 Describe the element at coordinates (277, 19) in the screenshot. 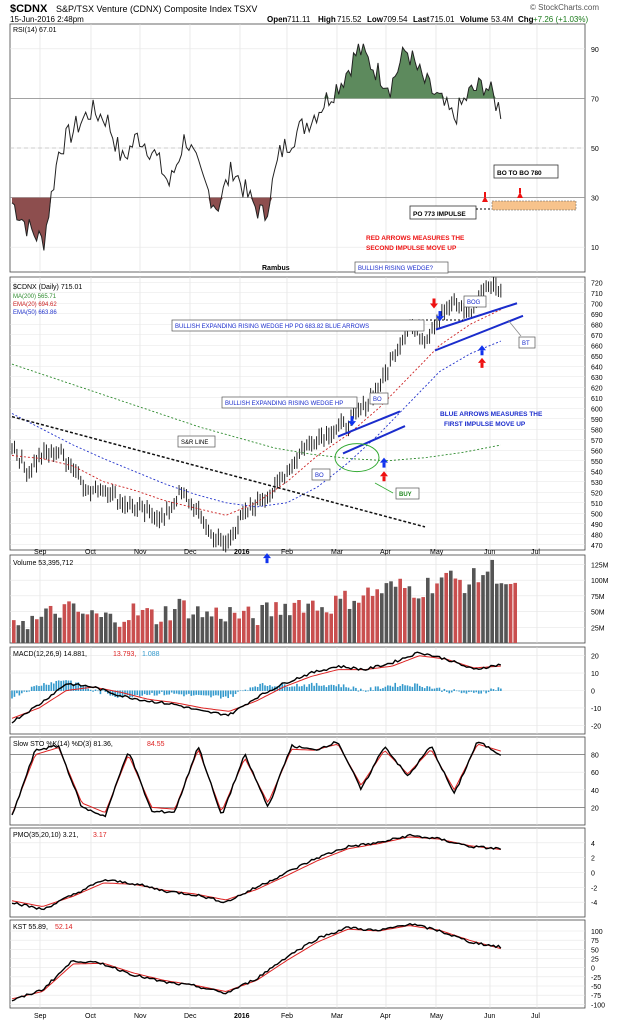

I see `open-label: Open` at that location.